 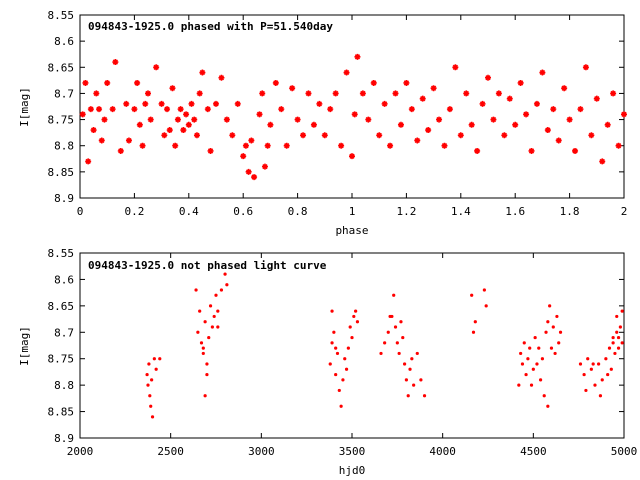 I want to click on x-tick-label: 1.8, so click(x=570, y=211).